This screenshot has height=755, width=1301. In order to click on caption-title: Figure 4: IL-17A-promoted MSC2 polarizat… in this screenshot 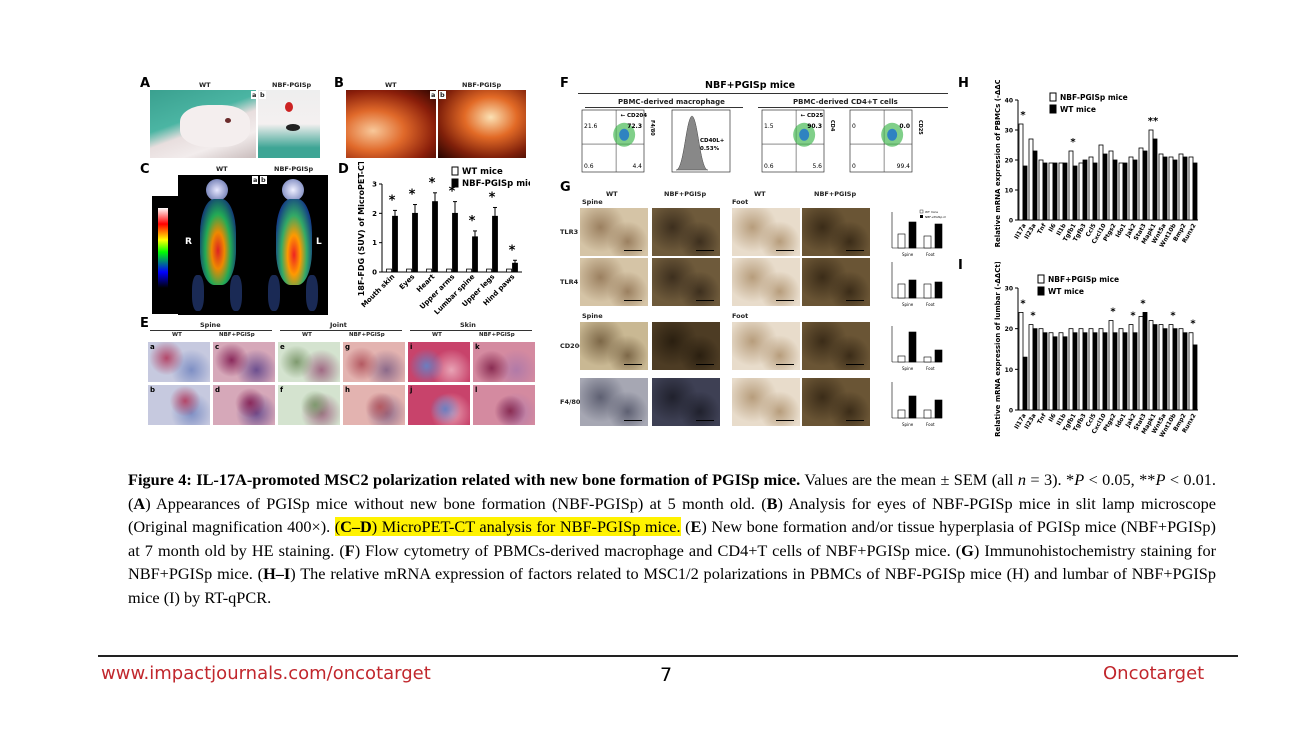, I will do `click(464, 479)`.